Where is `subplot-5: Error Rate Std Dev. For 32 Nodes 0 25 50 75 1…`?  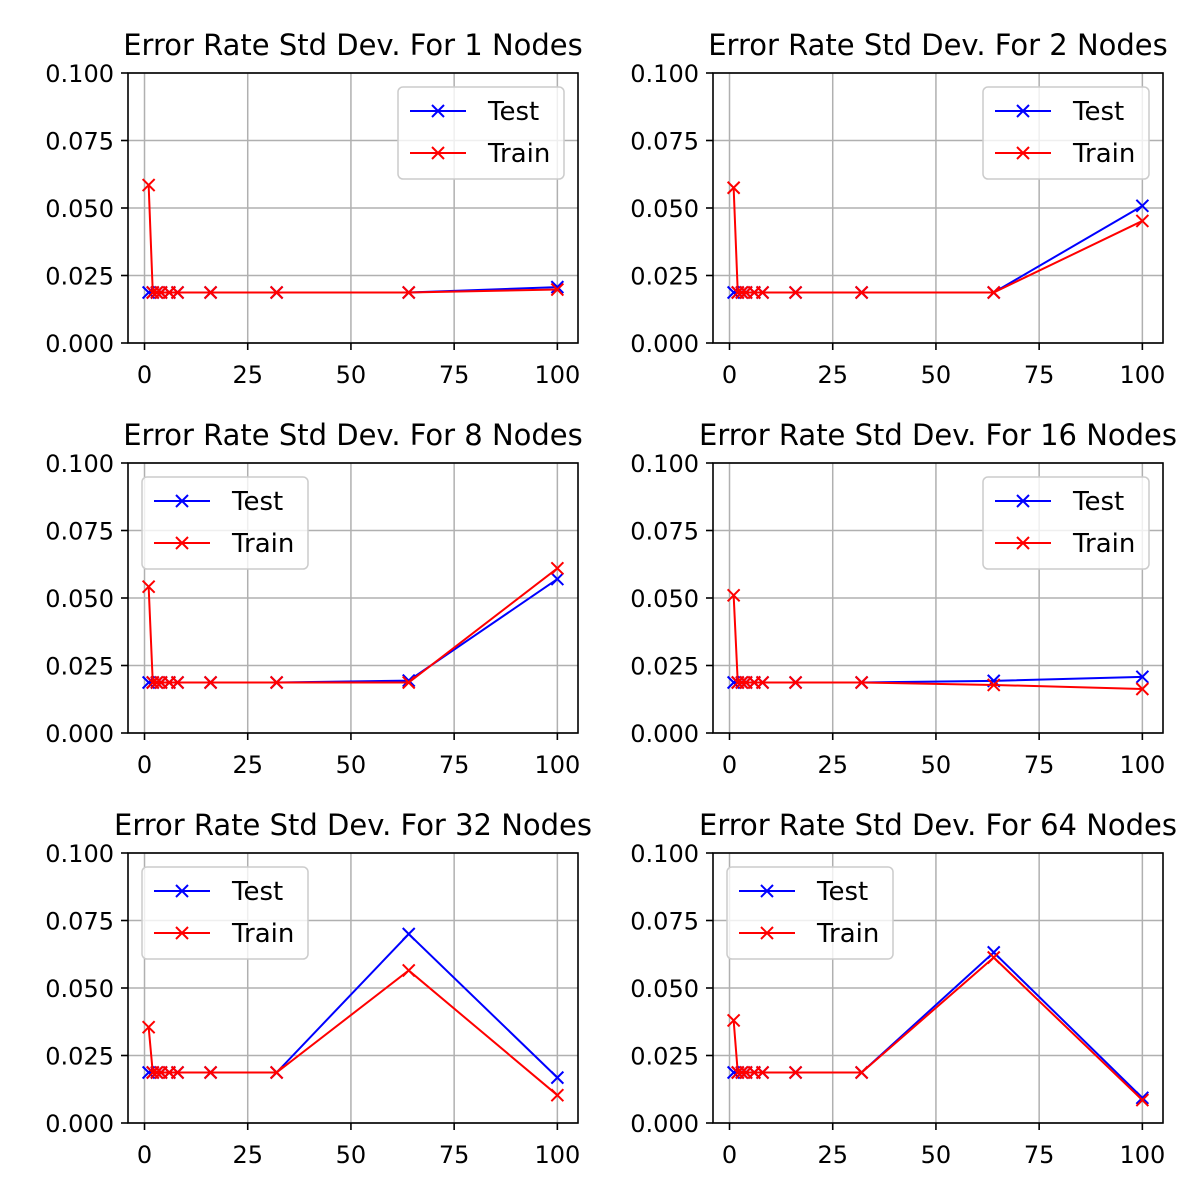 subplot-5: Error Rate Std Dev. For 32 Nodes 0 25 50 75 1… is located at coordinates (318, 988).